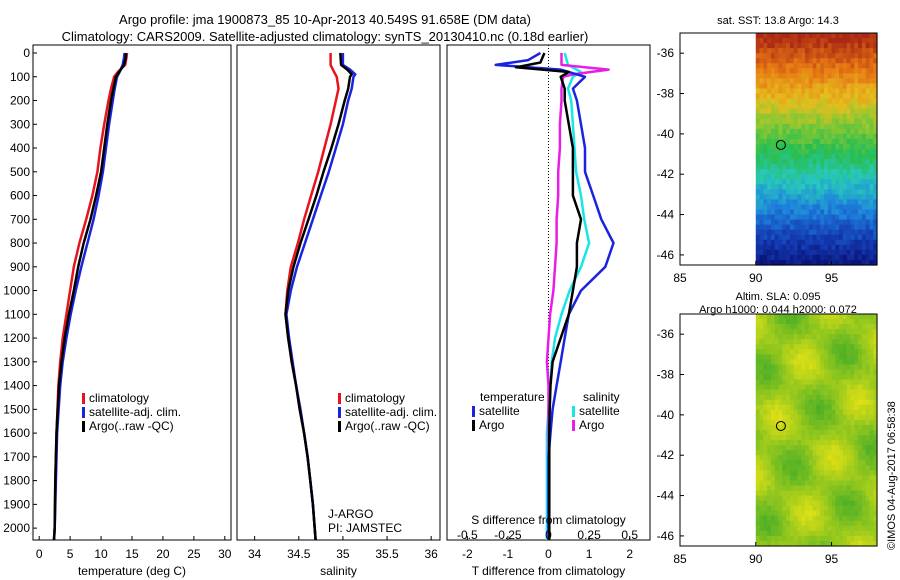  What do you see at coordinates (365, 528) in the screenshot?
I see `float-pi-label: PI: JAMSTEC` at bounding box center [365, 528].